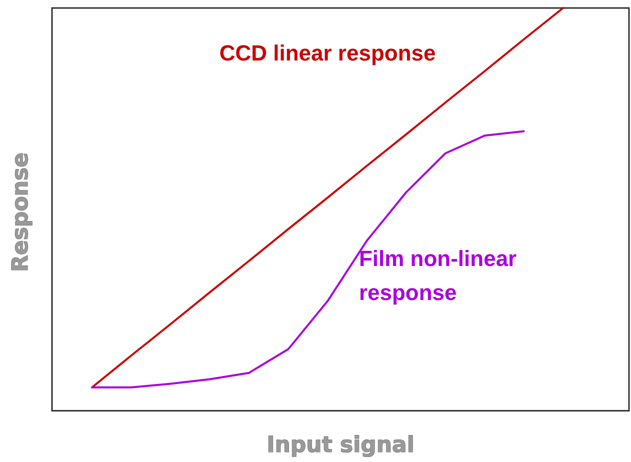  I want to click on y-axis-title: Response, so click(21, 212).